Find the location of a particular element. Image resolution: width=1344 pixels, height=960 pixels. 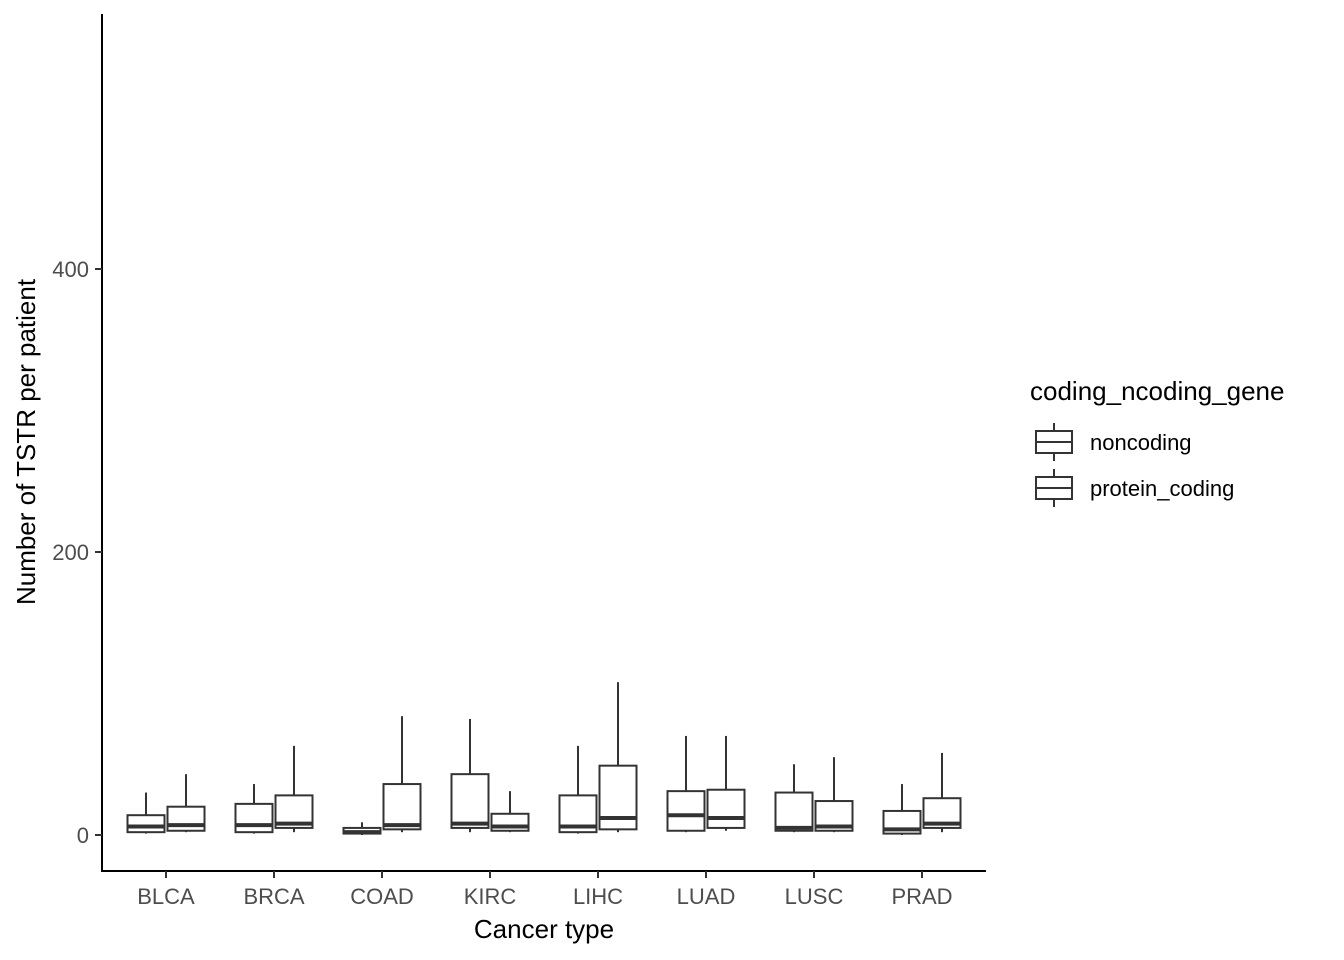

x-tick-label: LUSC is located at coordinates (814, 896).